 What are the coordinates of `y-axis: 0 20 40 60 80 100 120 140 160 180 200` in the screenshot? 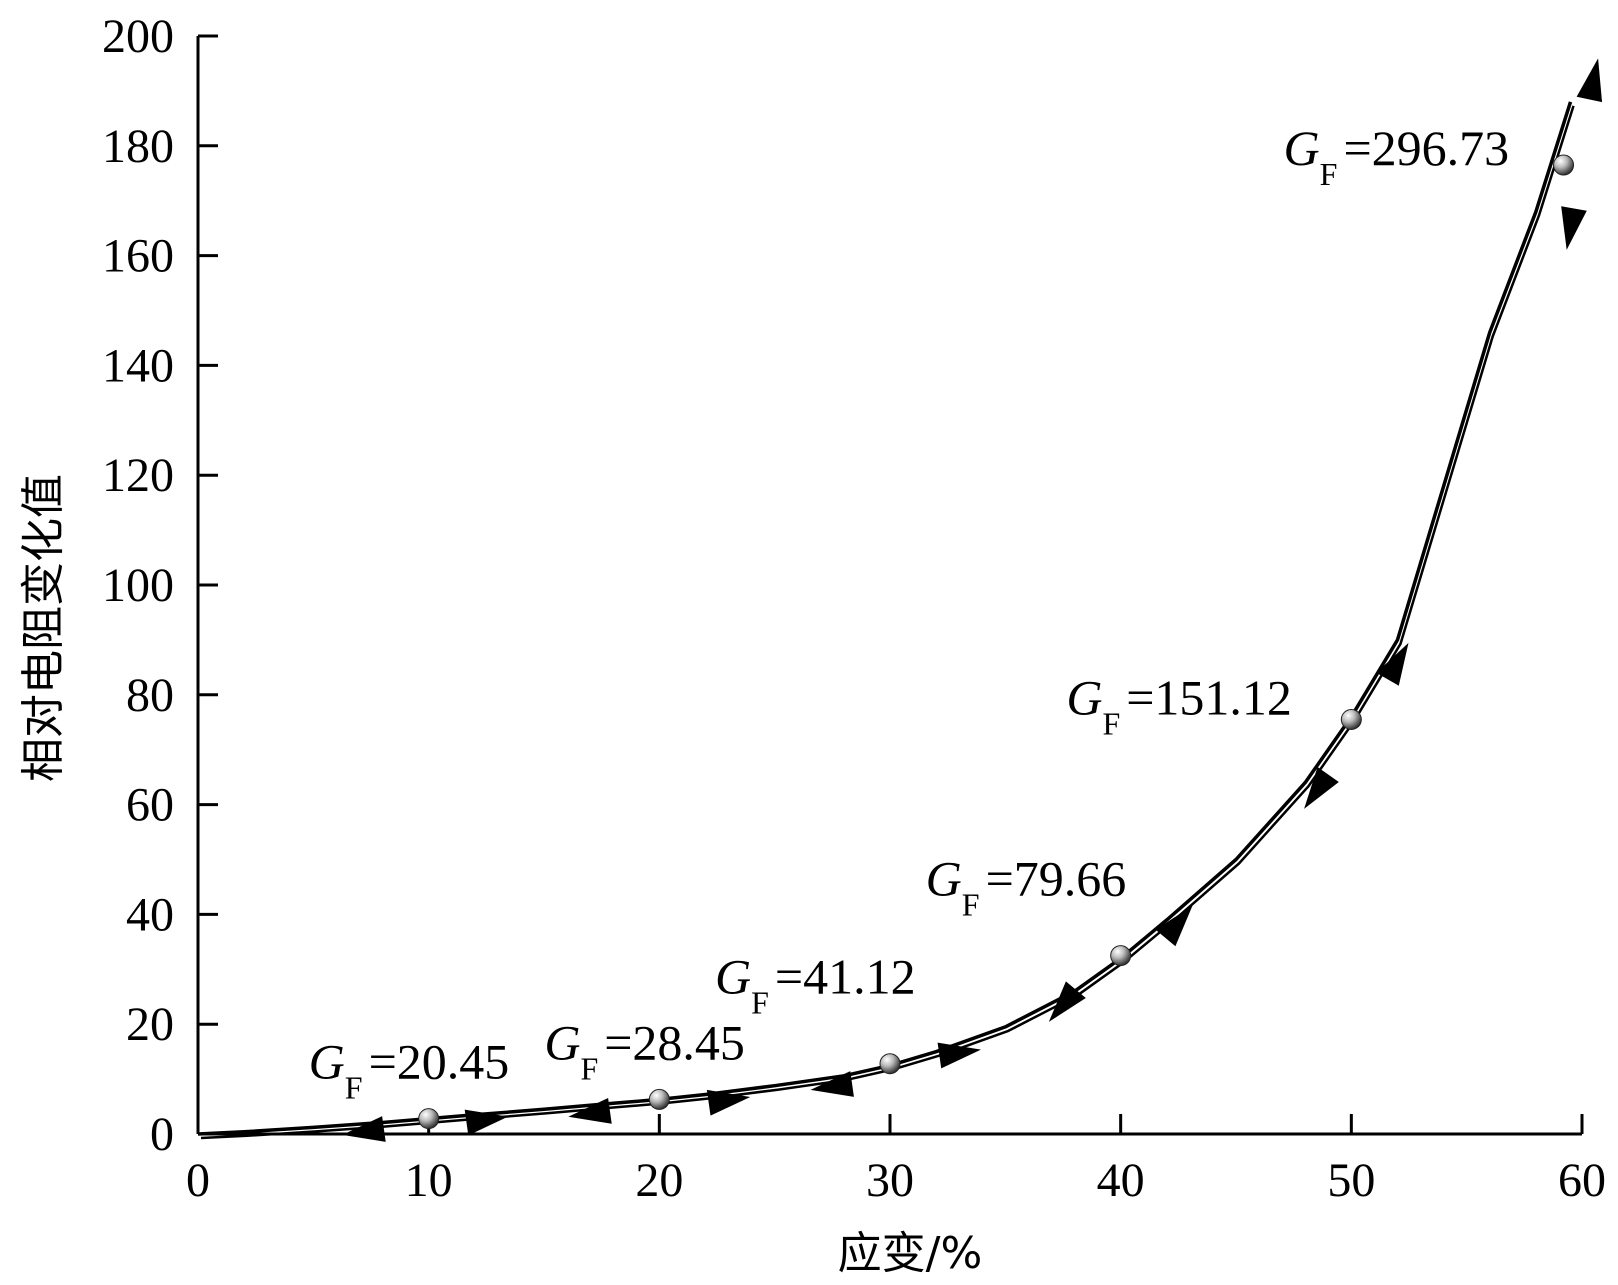 It's located at (160, 585).